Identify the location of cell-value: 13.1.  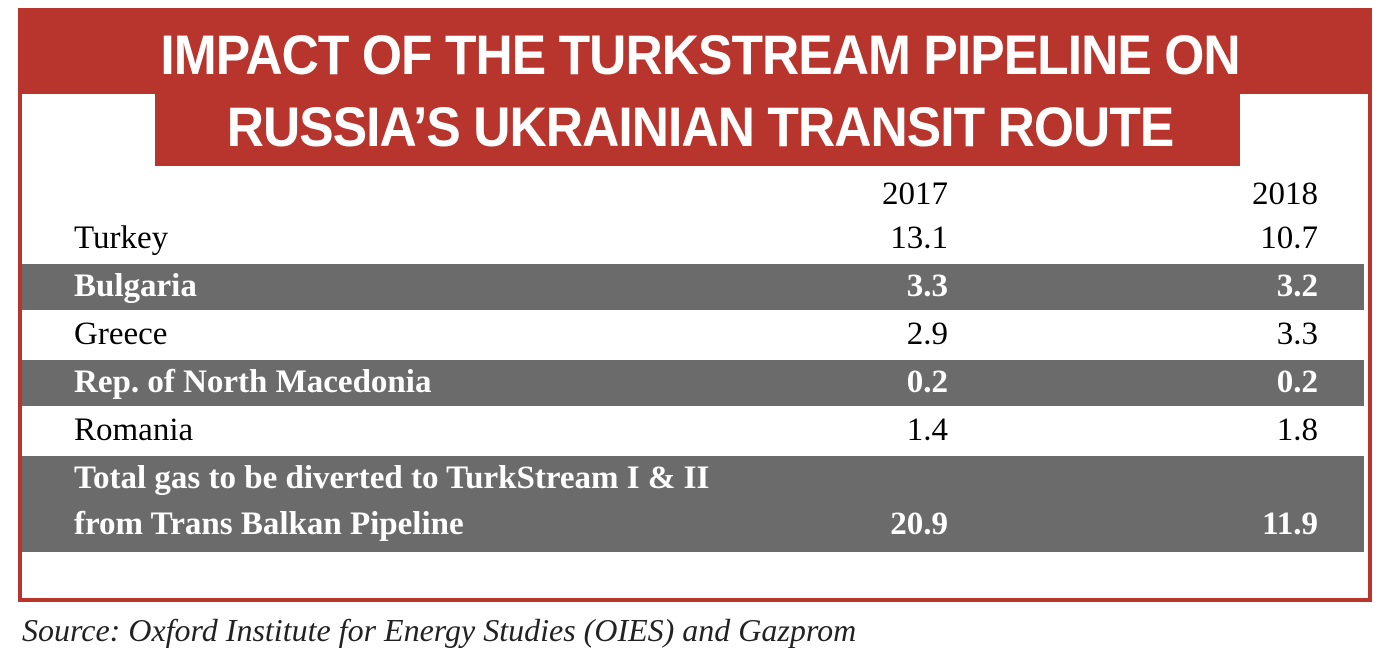
(919, 238).